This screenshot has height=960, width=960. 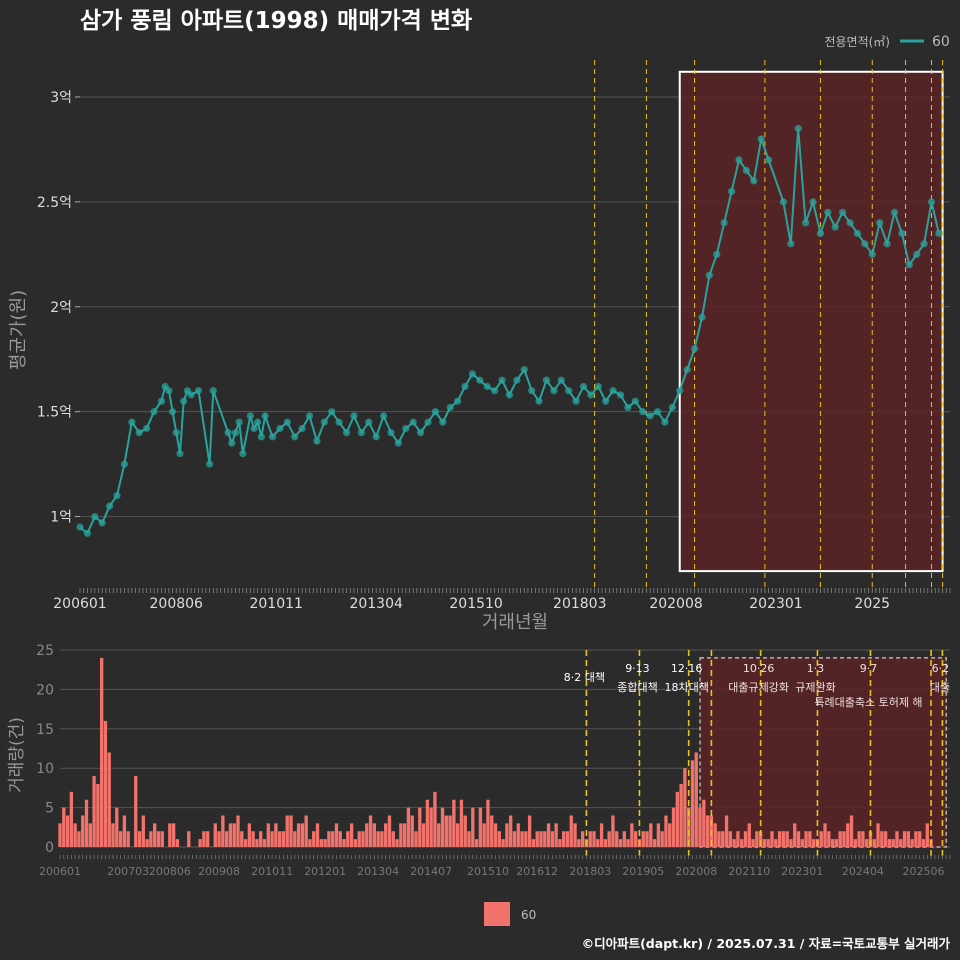 I want to click on policy-date-label: 10·26, so click(x=759, y=668).